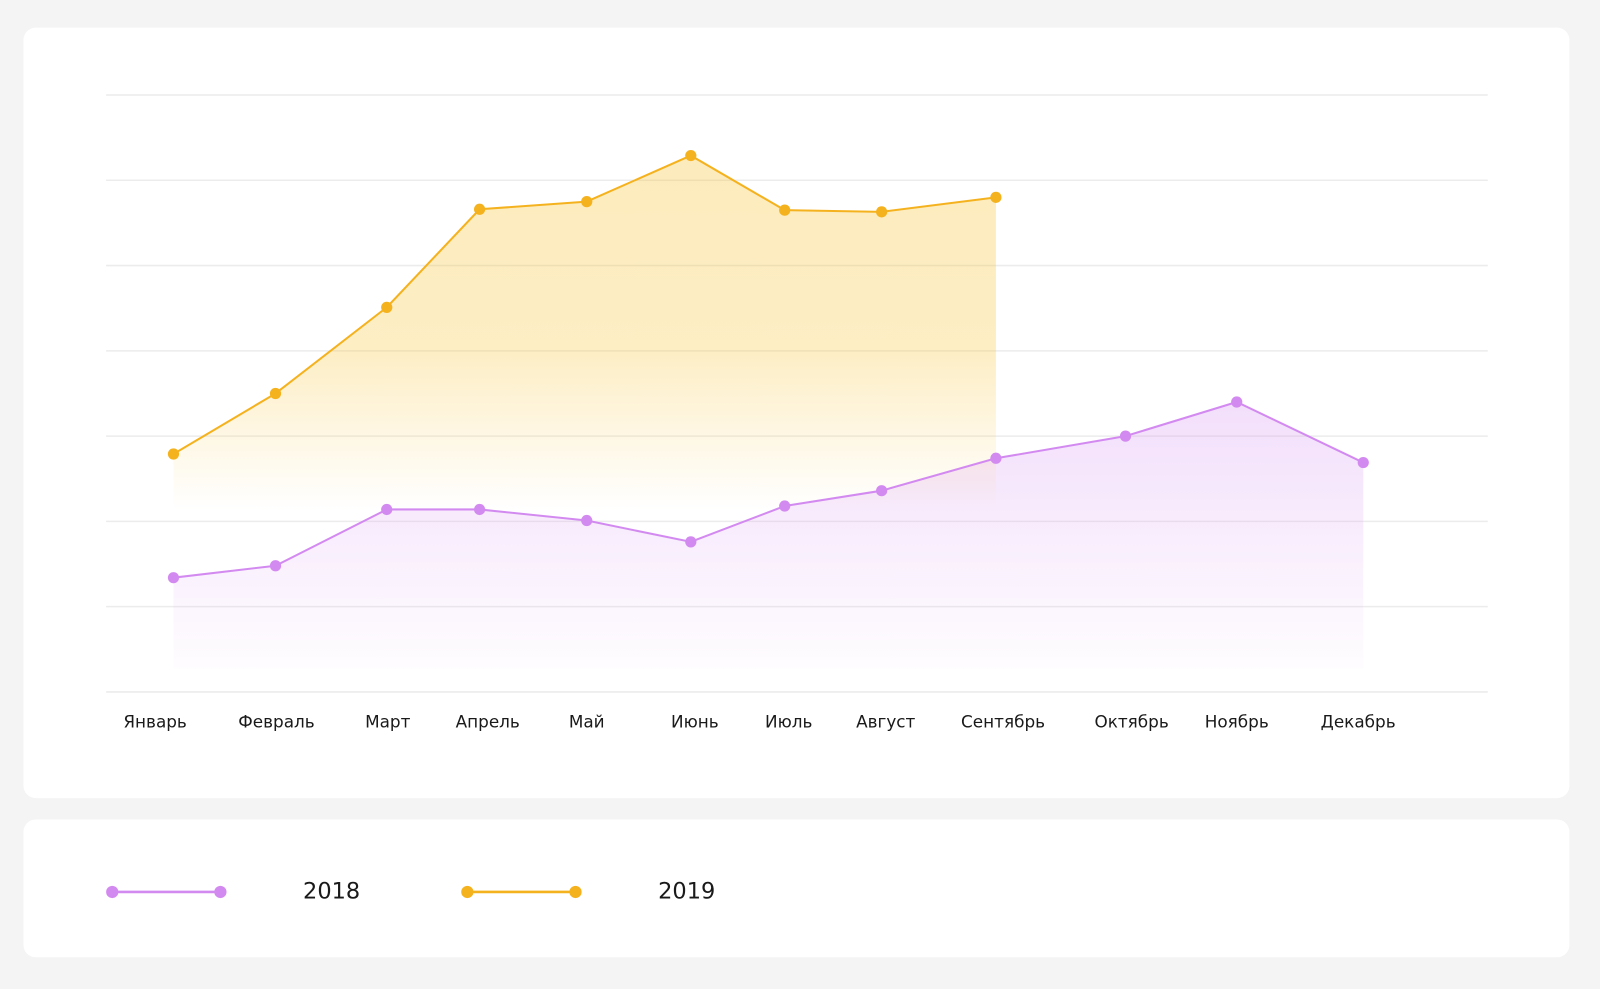  Describe the element at coordinates (1237, 722) in the screenshot. I see `x-tick-label: Ноябрь` at that location.